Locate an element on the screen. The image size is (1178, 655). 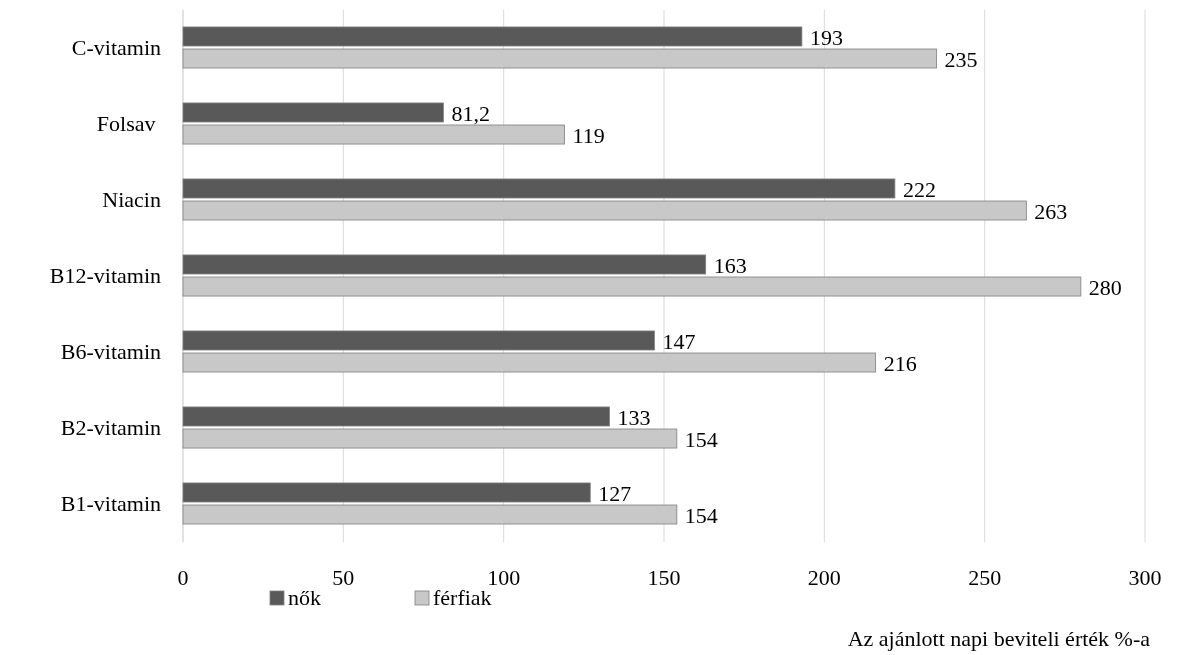
data-label: 216 is located at coordinates (900, 364).